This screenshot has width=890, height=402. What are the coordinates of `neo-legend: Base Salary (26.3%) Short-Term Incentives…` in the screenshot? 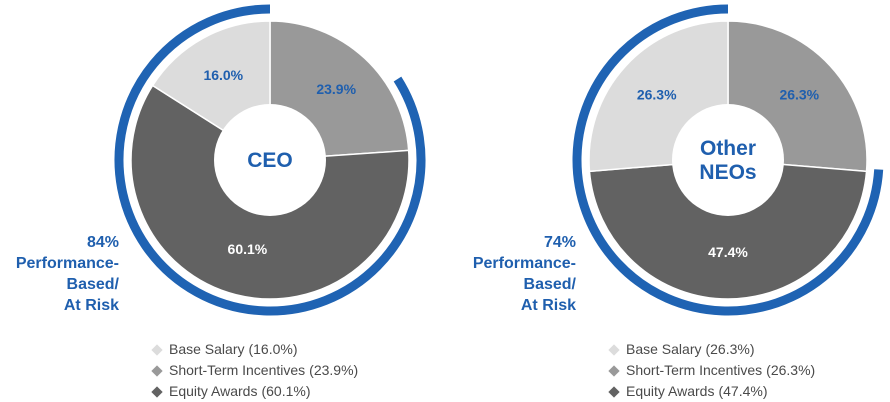 It's located at (711, 370).